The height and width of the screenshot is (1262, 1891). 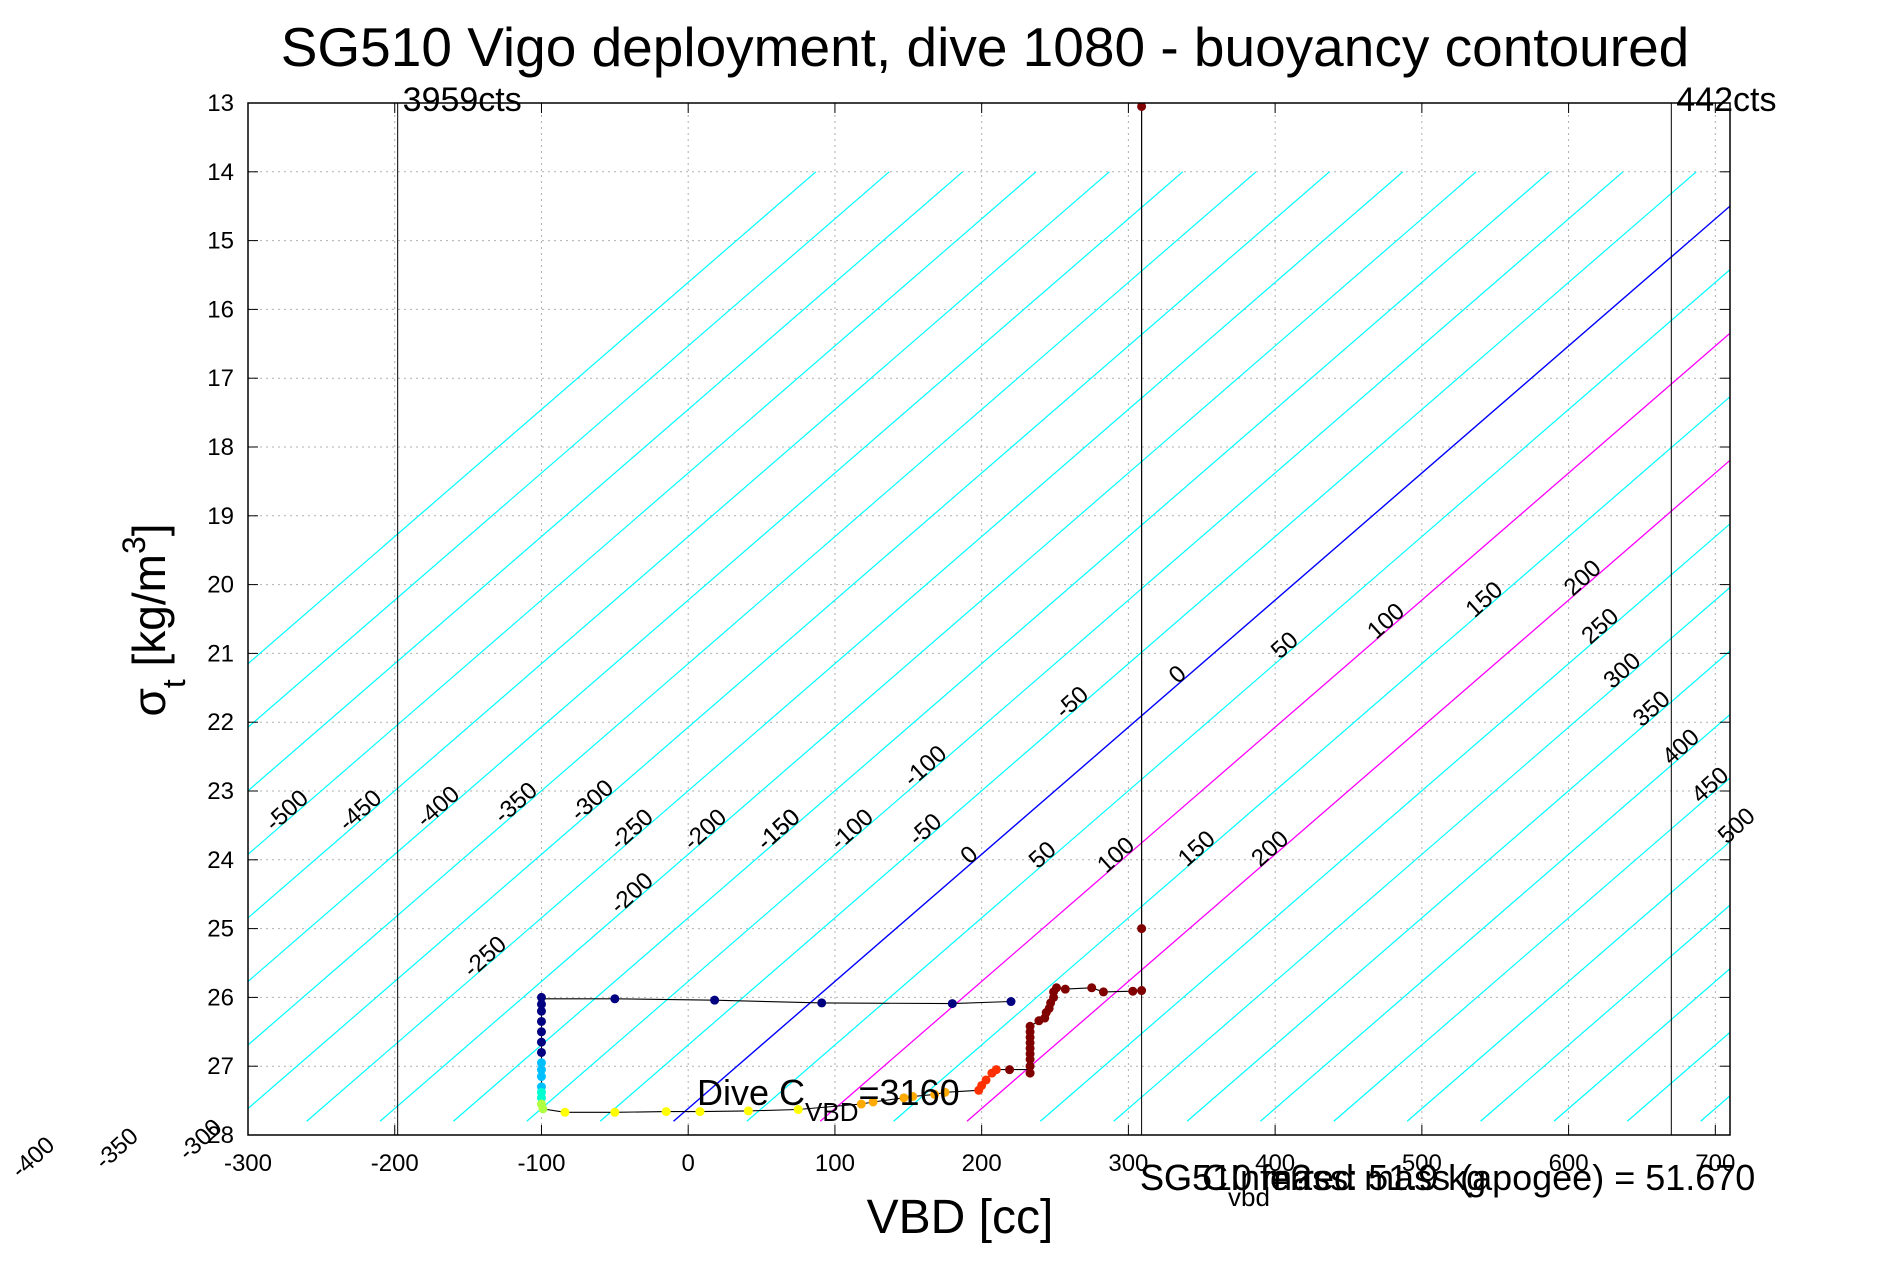 What do you see at coordinates (835, 1163) in the screenshot?
I see `x-tick-label: 100` at bounding box center [835, 1163].